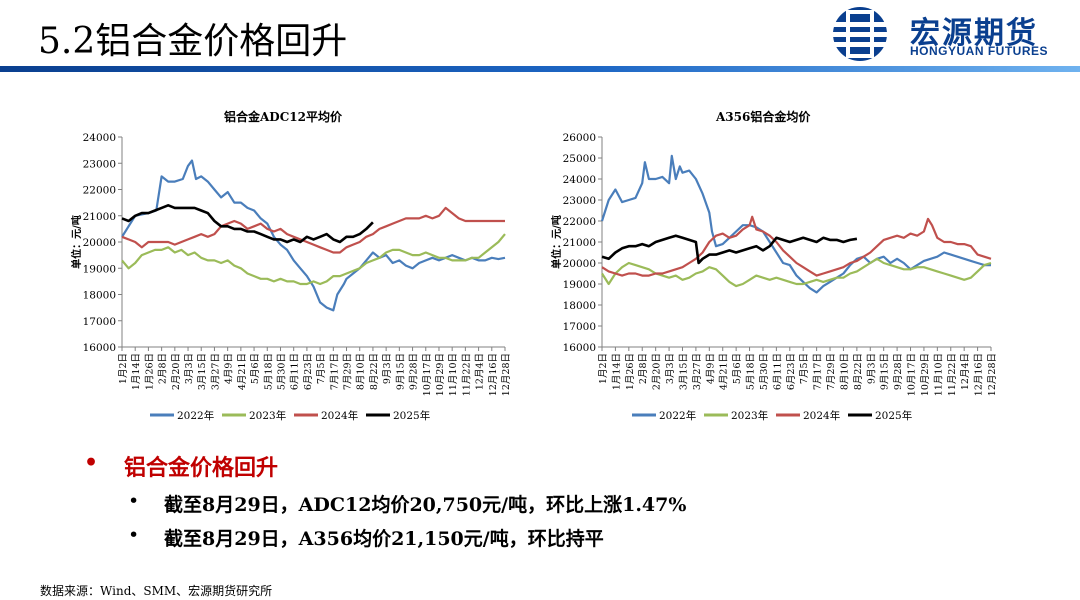 The image size is (1080, 600). Describe the element at coordinates (267, 415) in the screenshot. I see `legend-label: 2023年` at that location.